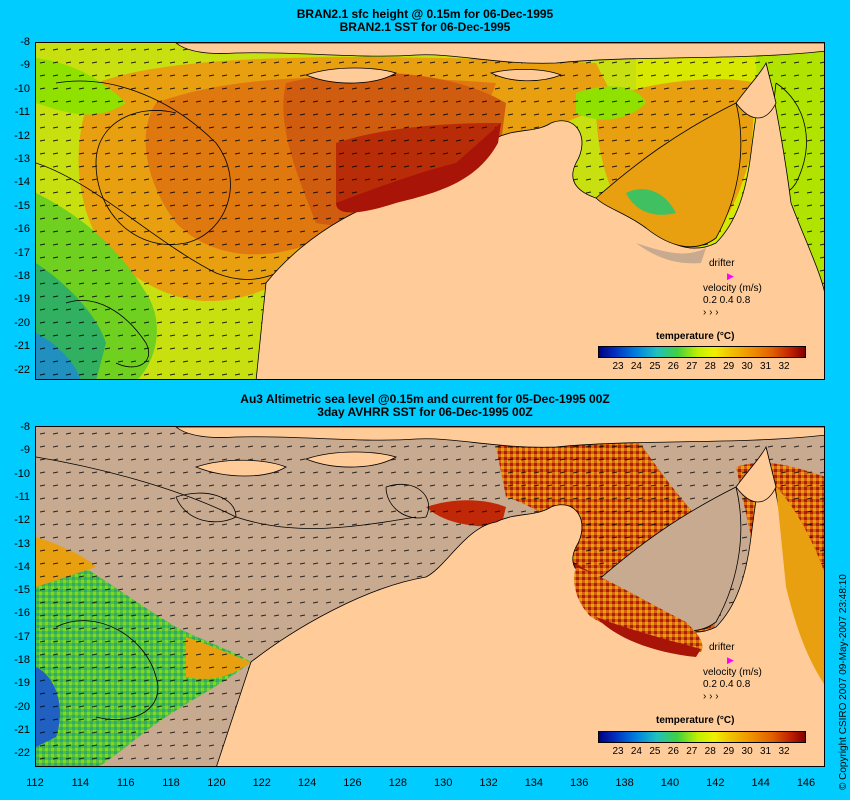 Image resolution: width=850 pixels, height=800 pixels. Describe the element at coordinates (425, 27) in the screenshot. I see `top-title-line2: BRAN2.1 SST for 06-Dec-1995` at that location.